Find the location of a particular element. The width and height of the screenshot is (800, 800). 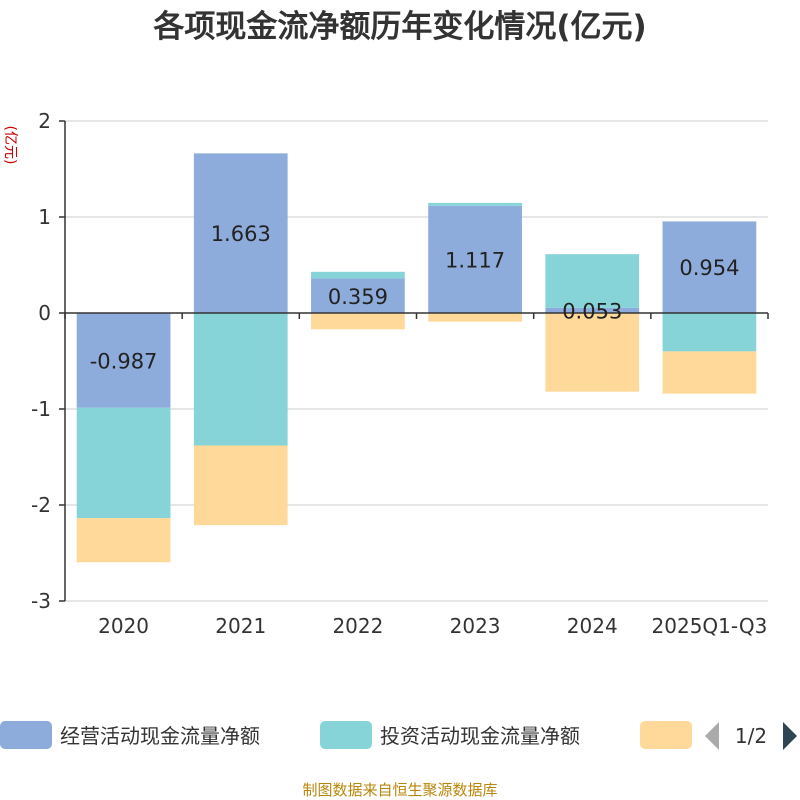

bar-data-label: 0.954 is located at coordinates (709, 268).